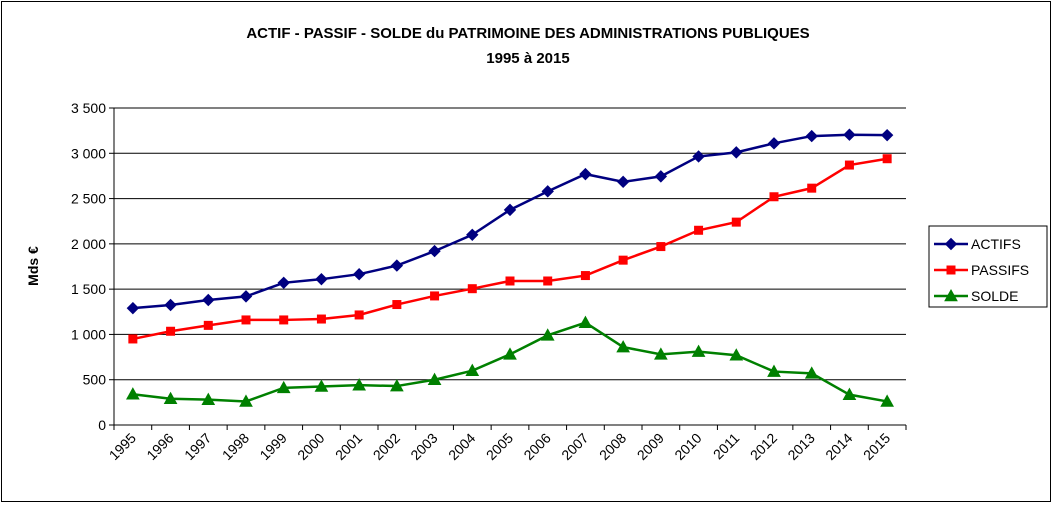 The height and width of the screenshot is (505, 1054). What do you see at coordinates (88, 244) in the screenshot?
I see `y-tick-label: 2 000` at bounding box center [88, 244].